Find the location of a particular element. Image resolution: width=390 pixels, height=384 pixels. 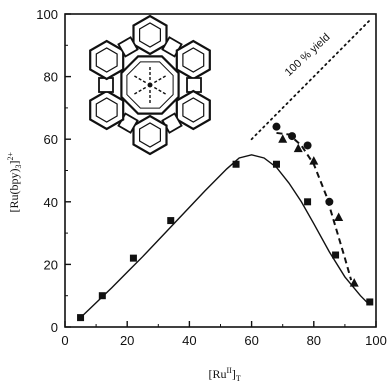

x-tick-label: 20 is located at coordinates (127, 340).